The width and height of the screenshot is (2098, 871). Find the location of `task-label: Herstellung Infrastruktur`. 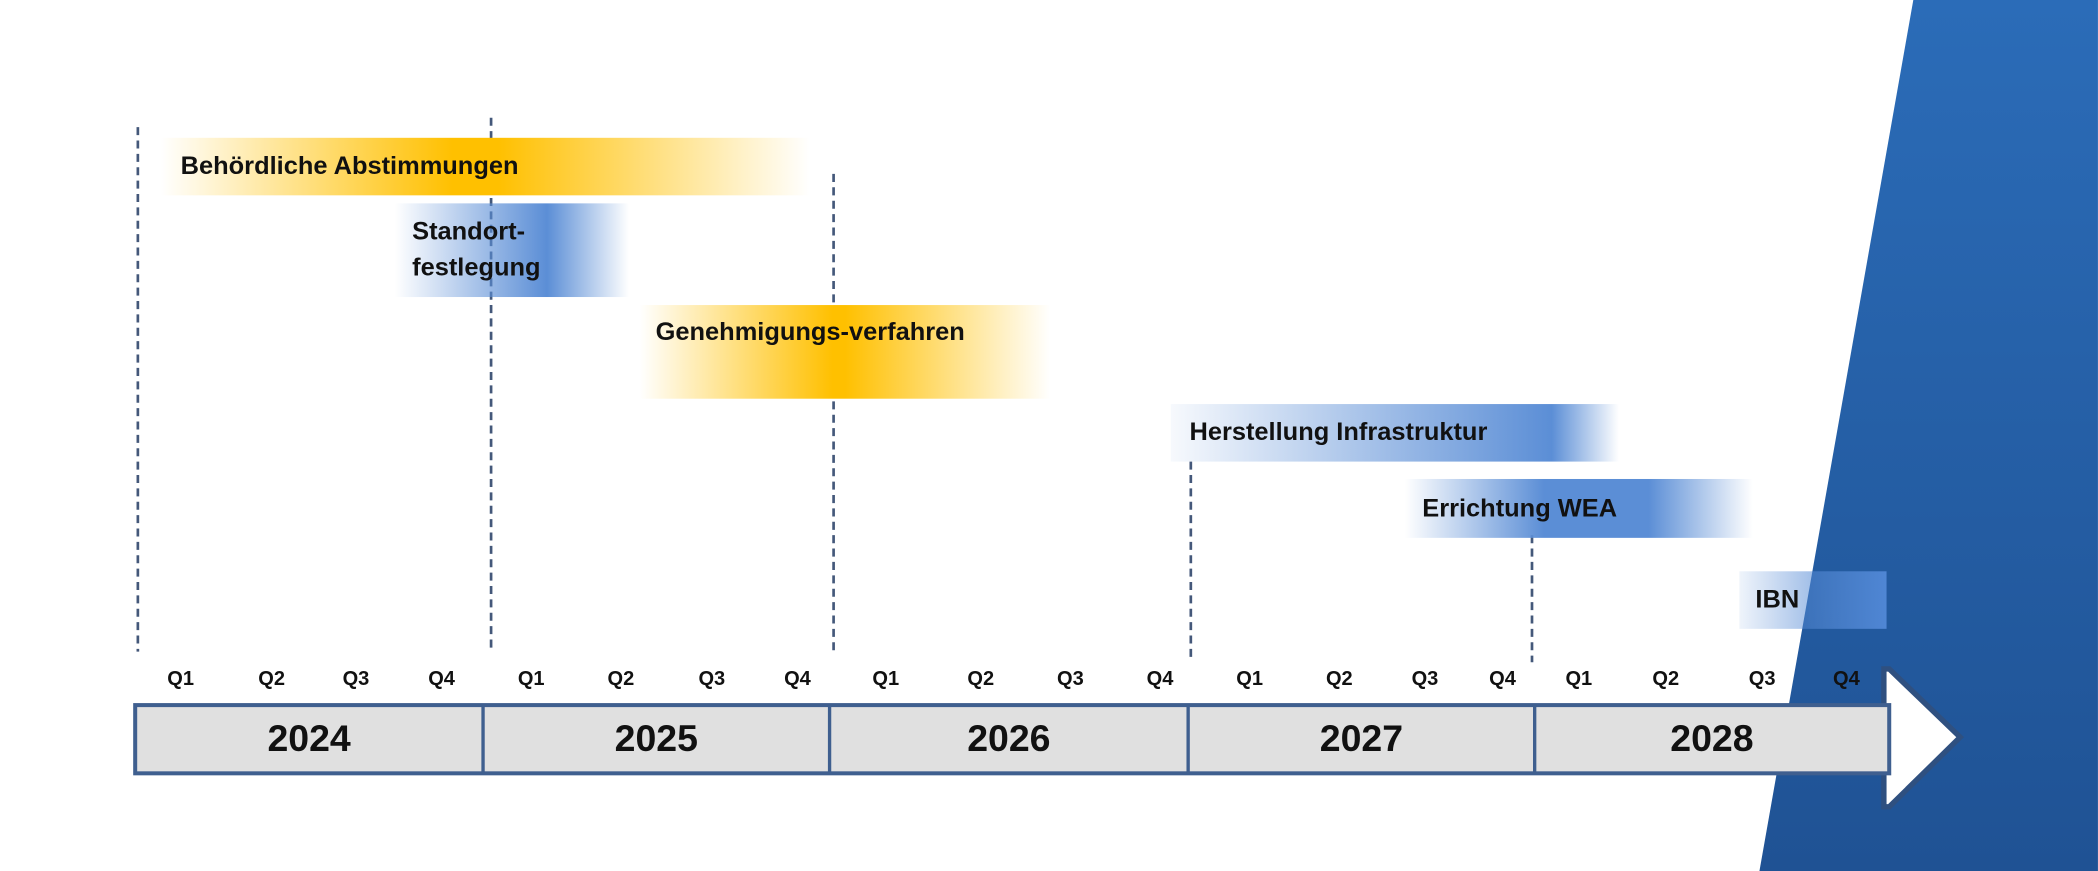

task-label: Herstellung Infrastruktur is located at coordinates (1338, 432).